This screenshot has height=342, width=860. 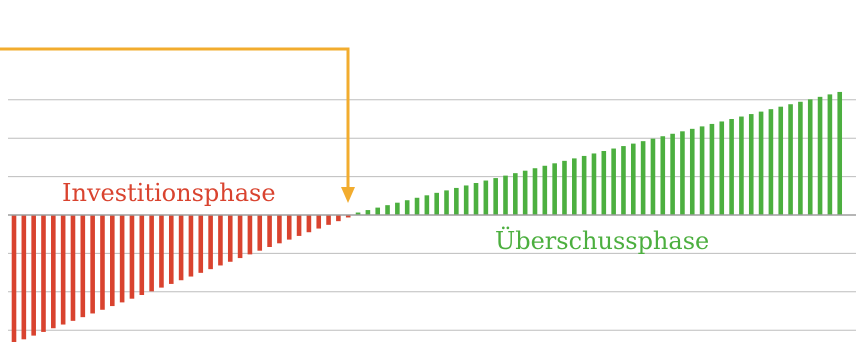 What do you see at coordinates (602, 240) in the screenshot?
I see `ueberschussphase-label: Überschussphase` at bounding box center [602, 240].